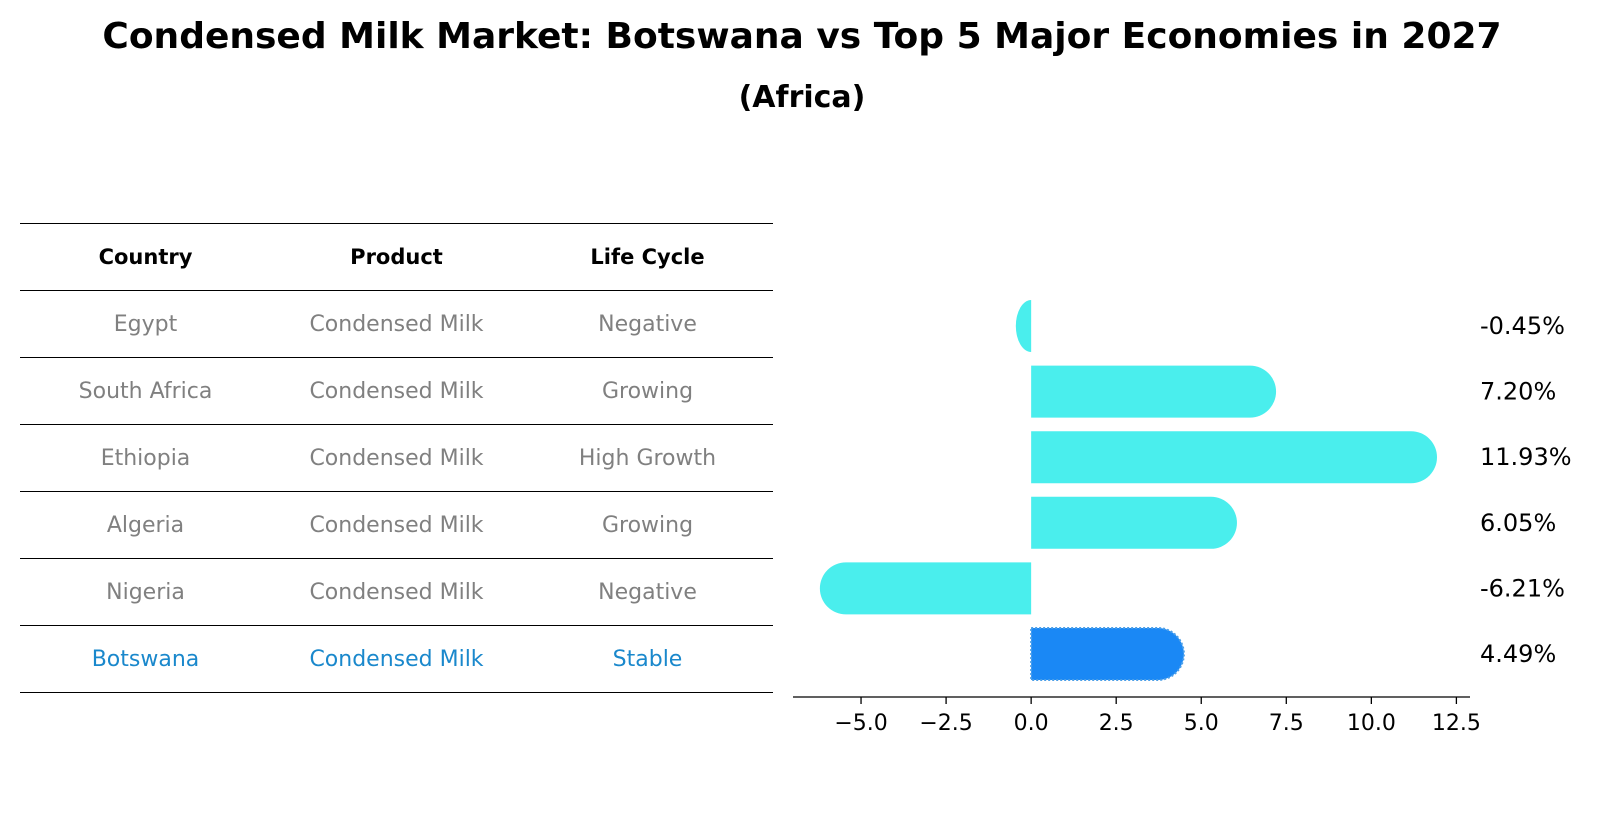  What do you see at coordinates (1107, 654) in the screenshot?
I see `bar-botswana` at bounding box center [1107, 654].